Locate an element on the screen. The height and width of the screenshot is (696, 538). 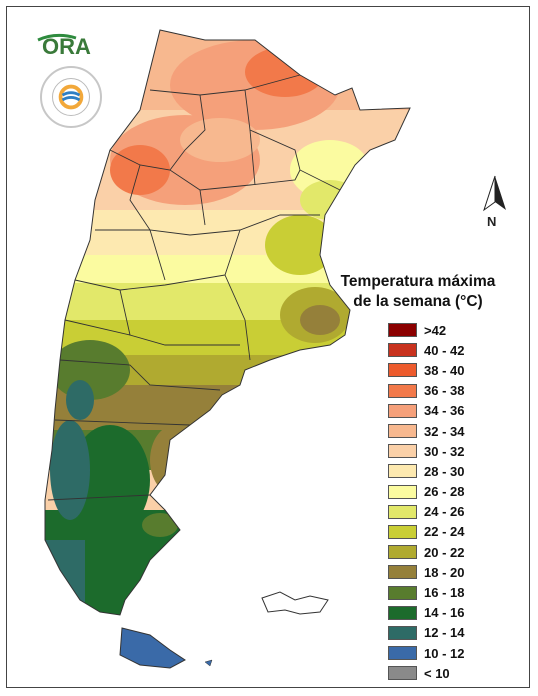
legend-item: 34 - 36 is located at coordinates (459, 411).